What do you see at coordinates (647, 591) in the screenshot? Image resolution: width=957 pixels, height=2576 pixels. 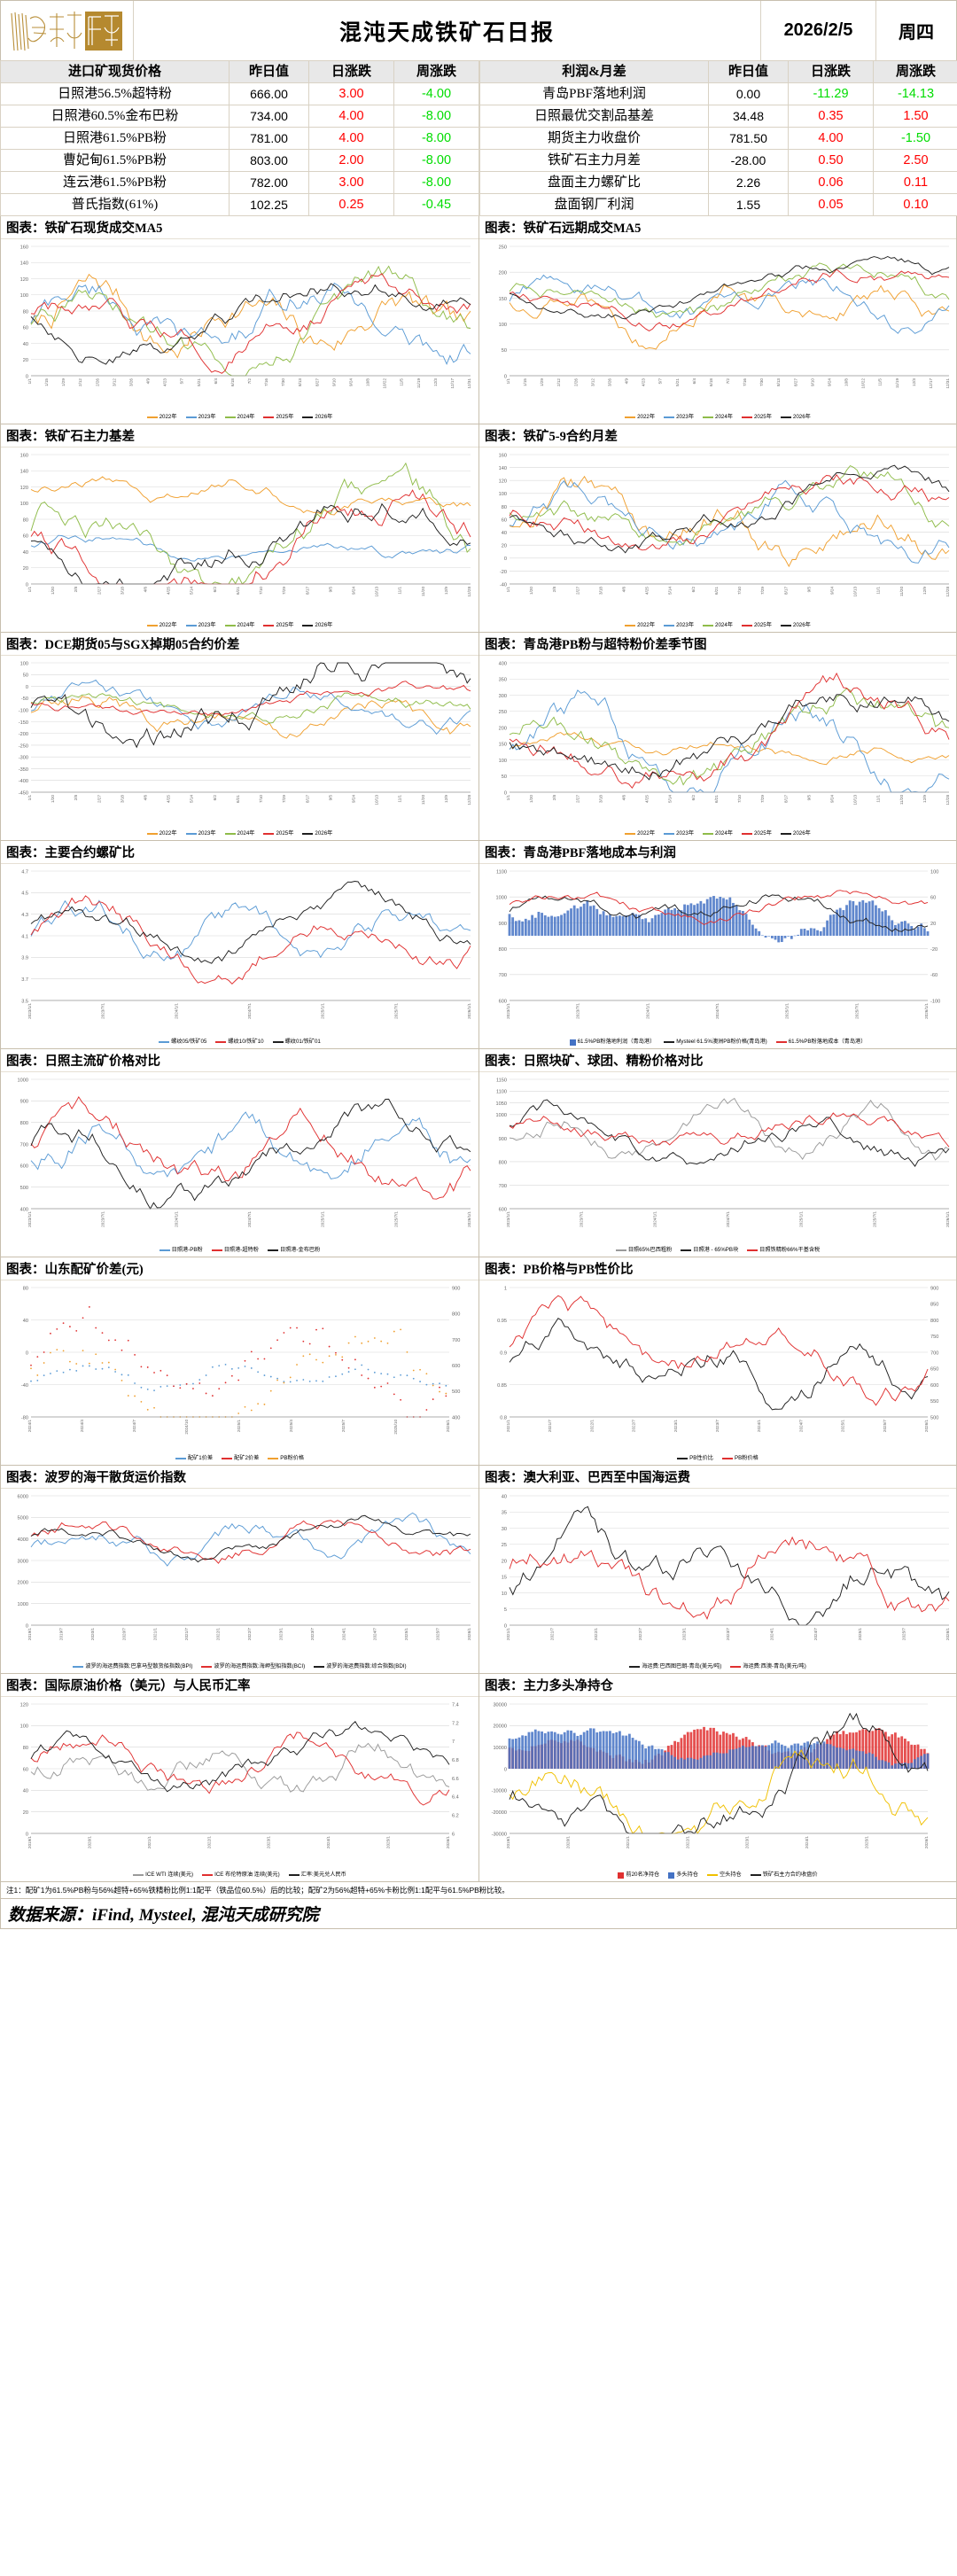 I see `svg-text: 4/25` at bounding box center [647, 591].